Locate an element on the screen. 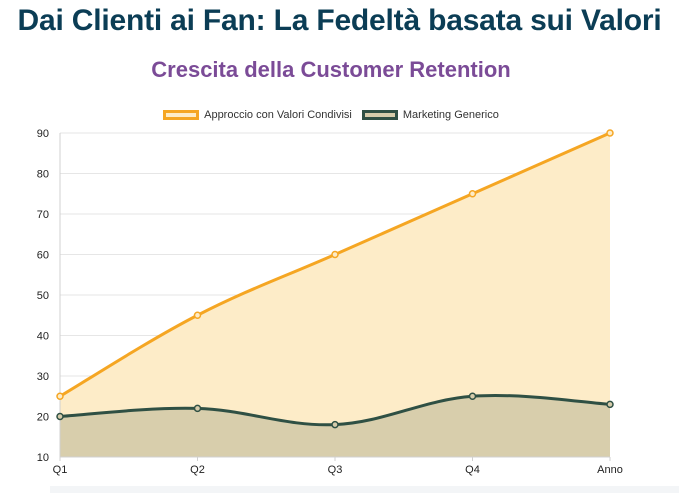 The image size is (679, 493). point-approccio-con-valori-condivisi-q4 is located at coordinates (472, 194).